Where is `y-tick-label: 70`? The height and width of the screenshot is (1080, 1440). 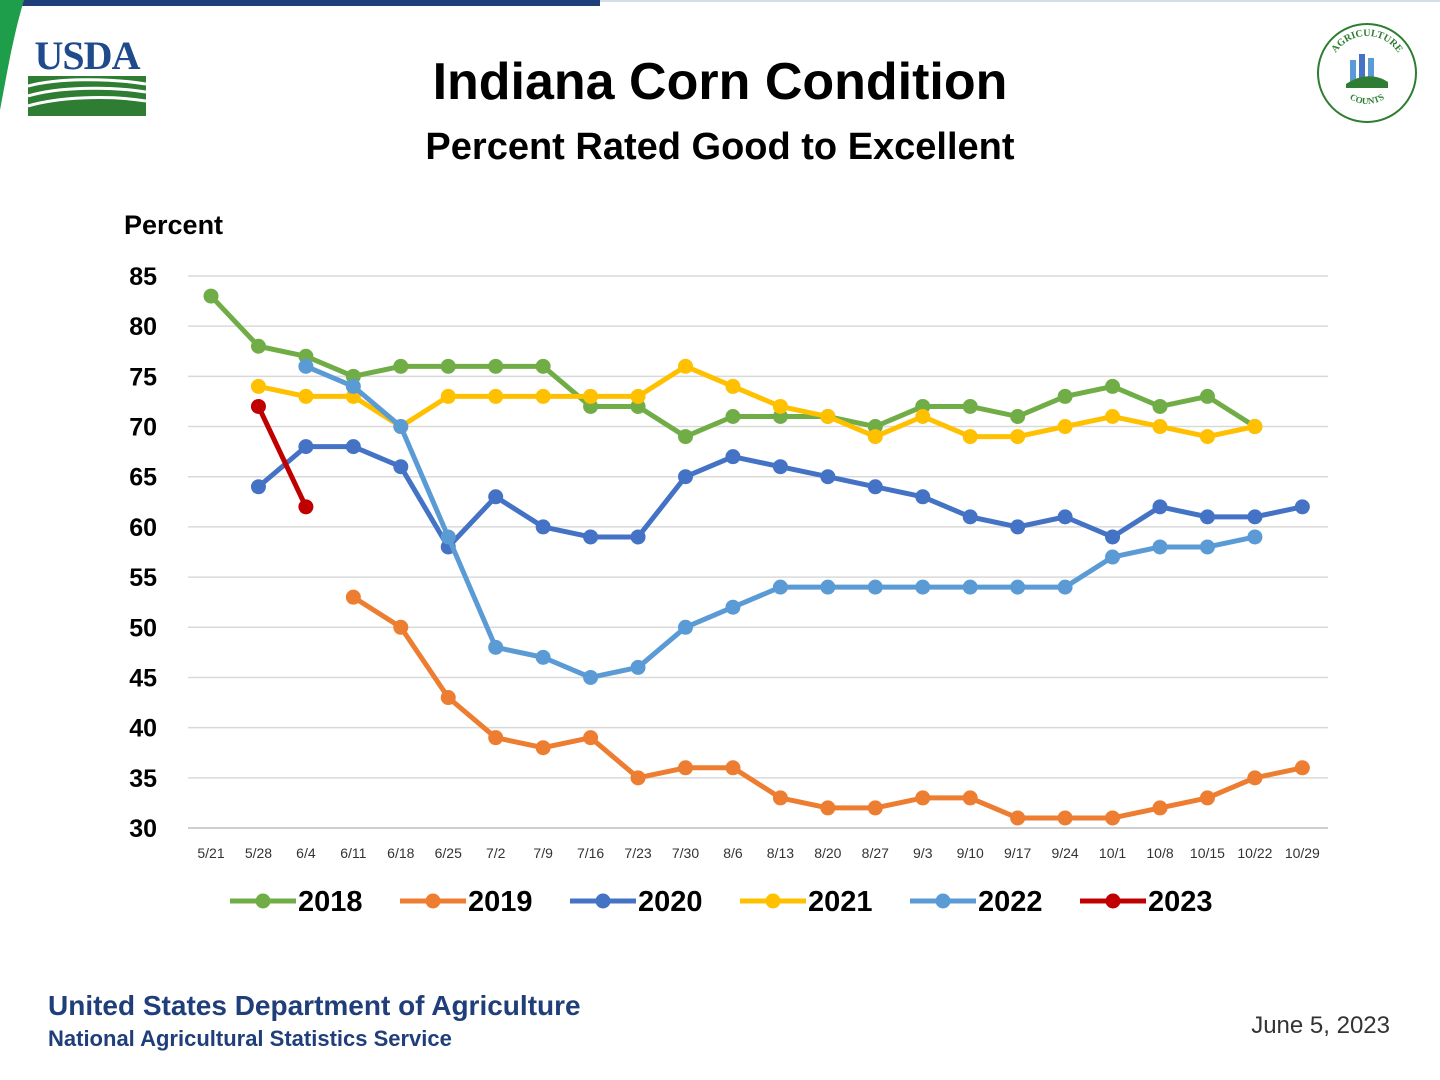 y-tick-label: 70 is located at coordinates (143, 428).